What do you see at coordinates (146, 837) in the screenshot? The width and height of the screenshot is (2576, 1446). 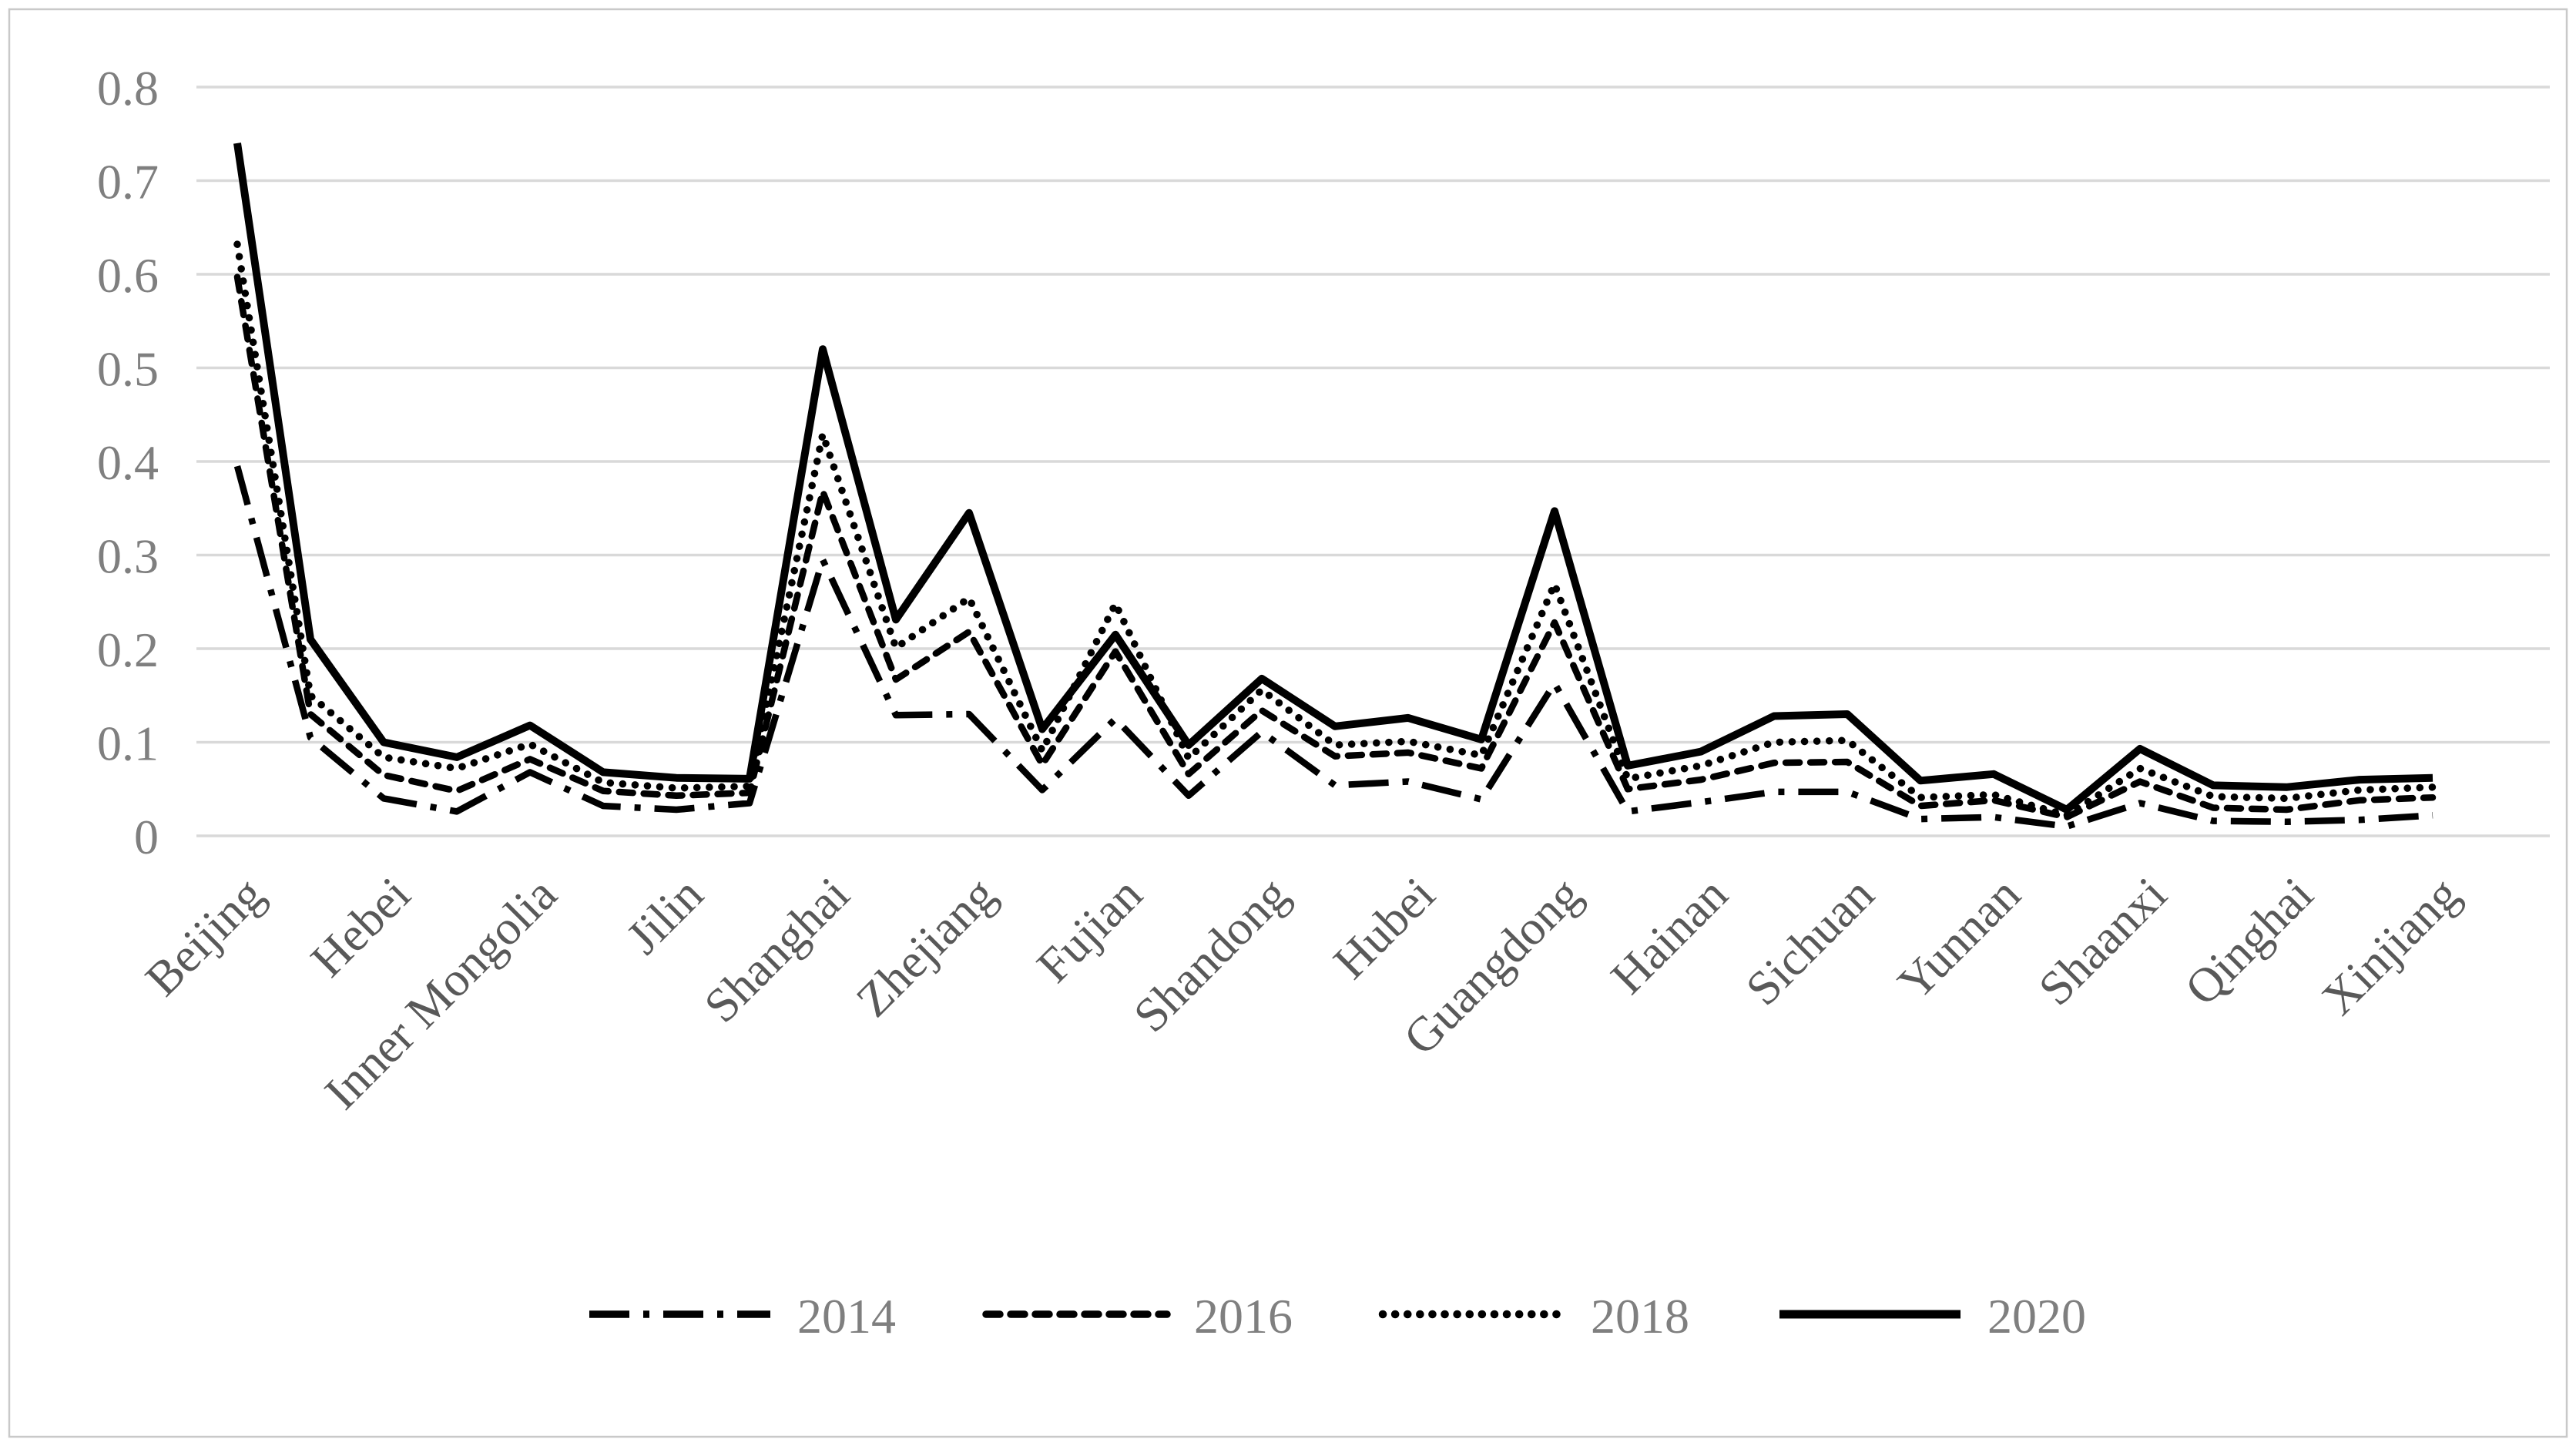 I see `y-tick-label: 0` at bounding box center [146, 837].